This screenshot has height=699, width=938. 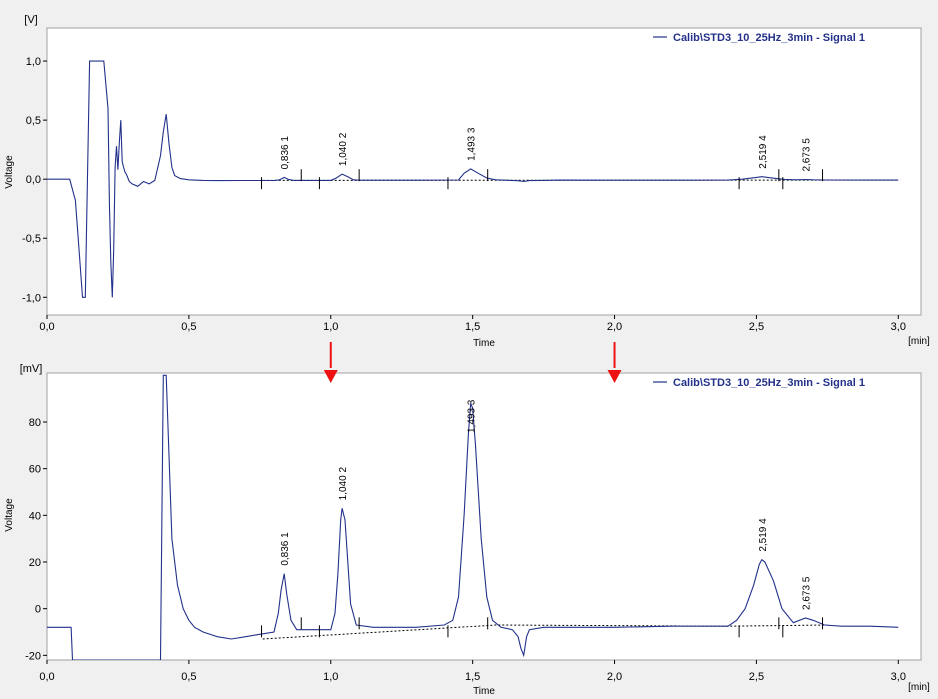 I want to click on y-tick-label: -20, so click(x=33, y=656).